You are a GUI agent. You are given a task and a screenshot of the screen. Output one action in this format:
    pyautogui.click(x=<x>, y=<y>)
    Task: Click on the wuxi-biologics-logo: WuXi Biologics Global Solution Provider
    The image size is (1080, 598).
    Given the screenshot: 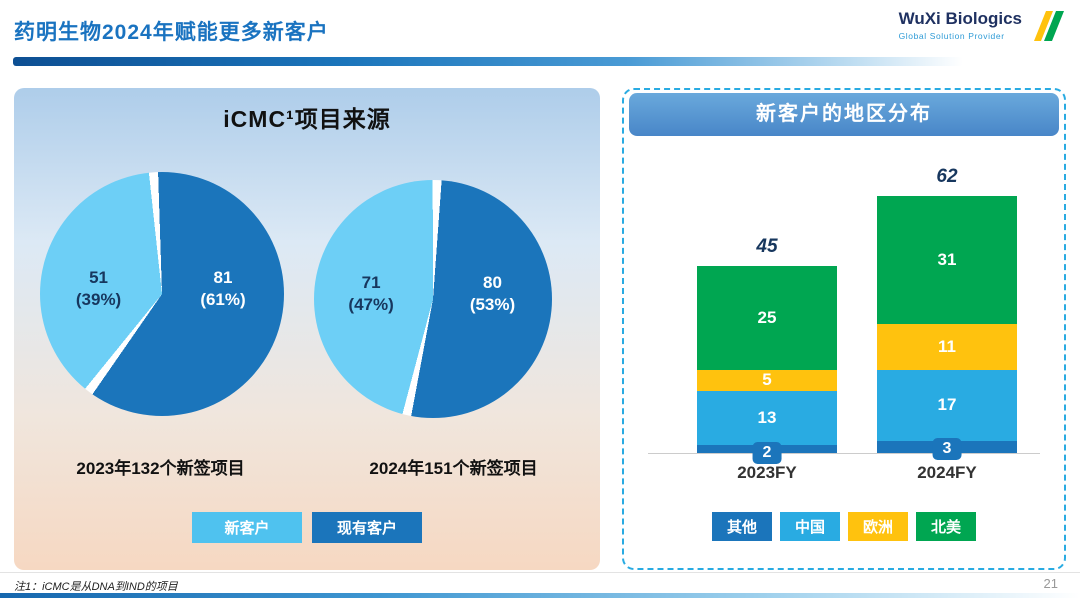 What is the action you would take?
    pyautogui.click(x=981, y=25)
    